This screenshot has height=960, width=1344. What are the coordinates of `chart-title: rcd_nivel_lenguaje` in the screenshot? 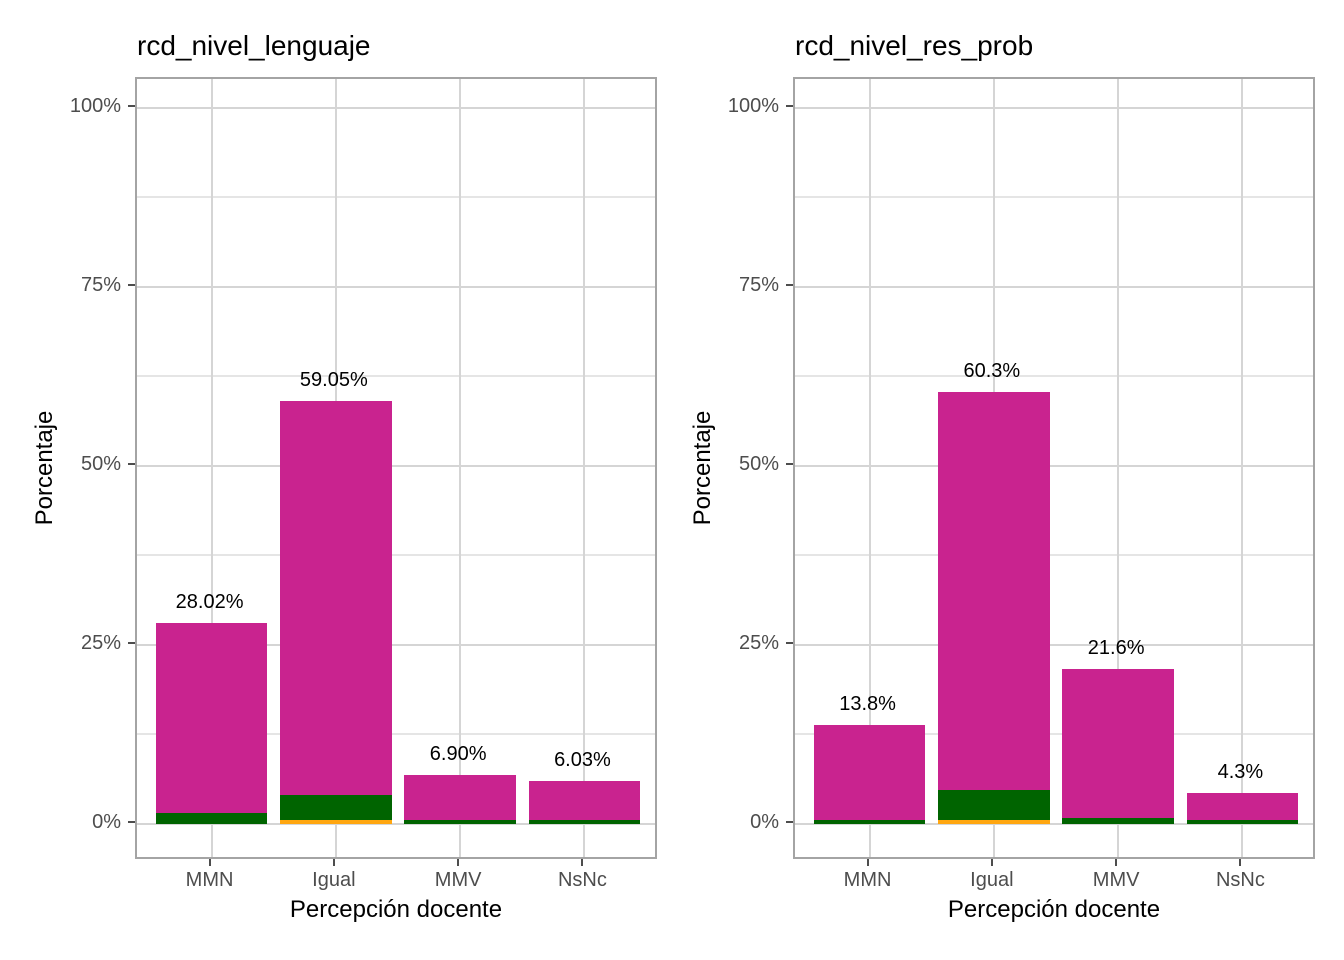 It's located at (254, 45).